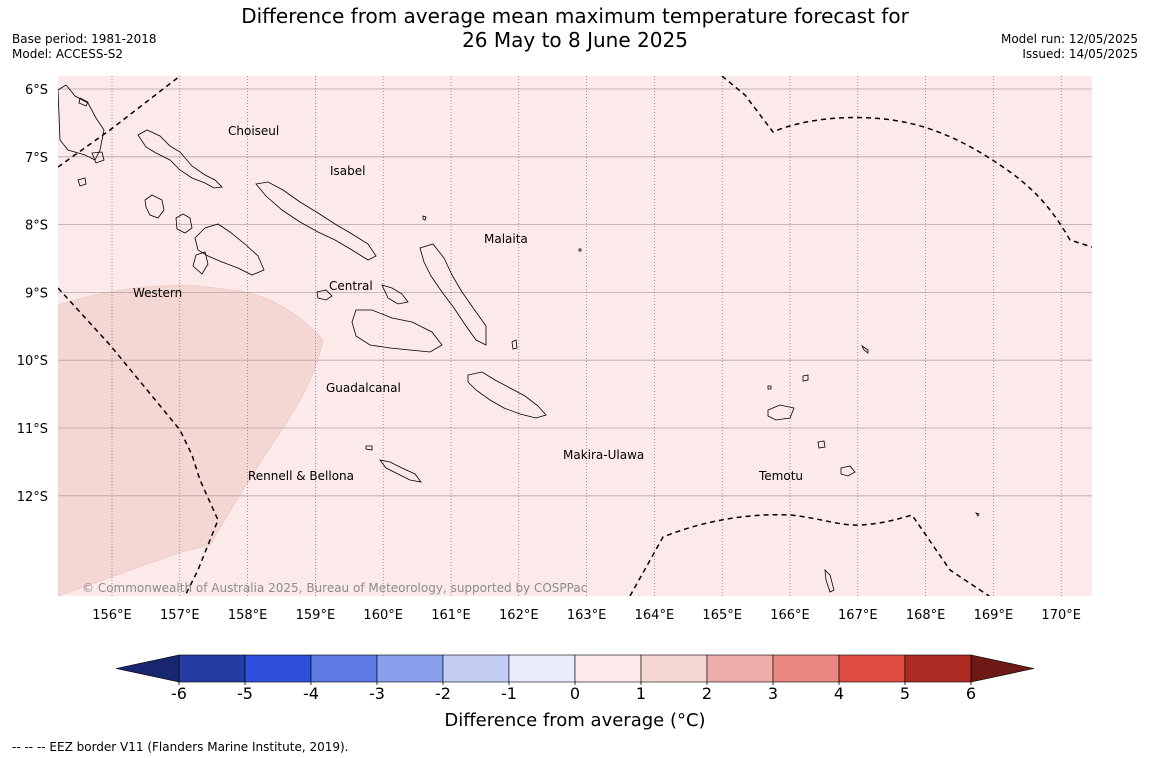  Describe the element at coordinates (184, 223) in the screenshot. I see `island-kolombangara` at that location.